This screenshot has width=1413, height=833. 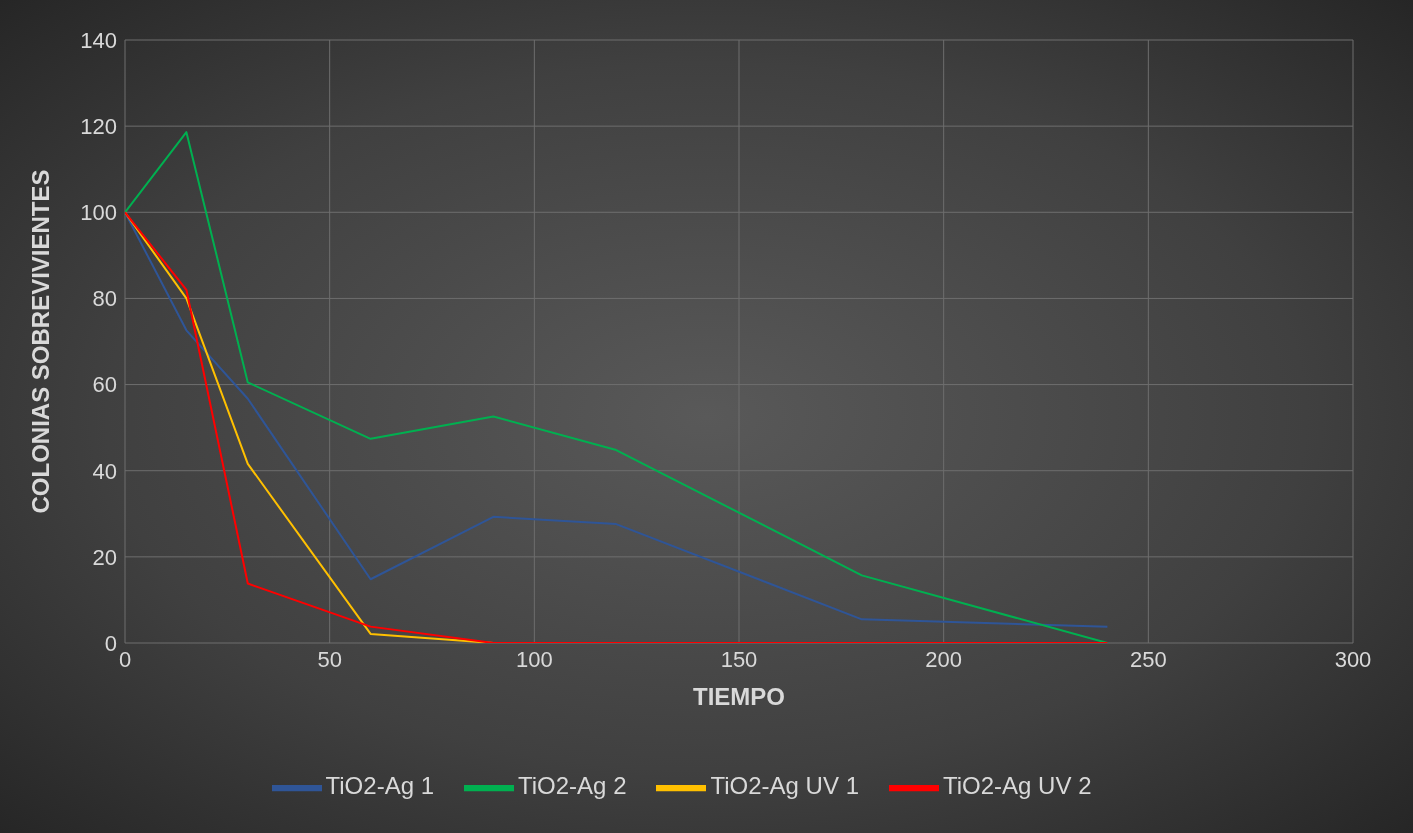 I want to click on y-axis-title: COLONIAS SOBREVIVIENTES, so click(x=40, y=341).